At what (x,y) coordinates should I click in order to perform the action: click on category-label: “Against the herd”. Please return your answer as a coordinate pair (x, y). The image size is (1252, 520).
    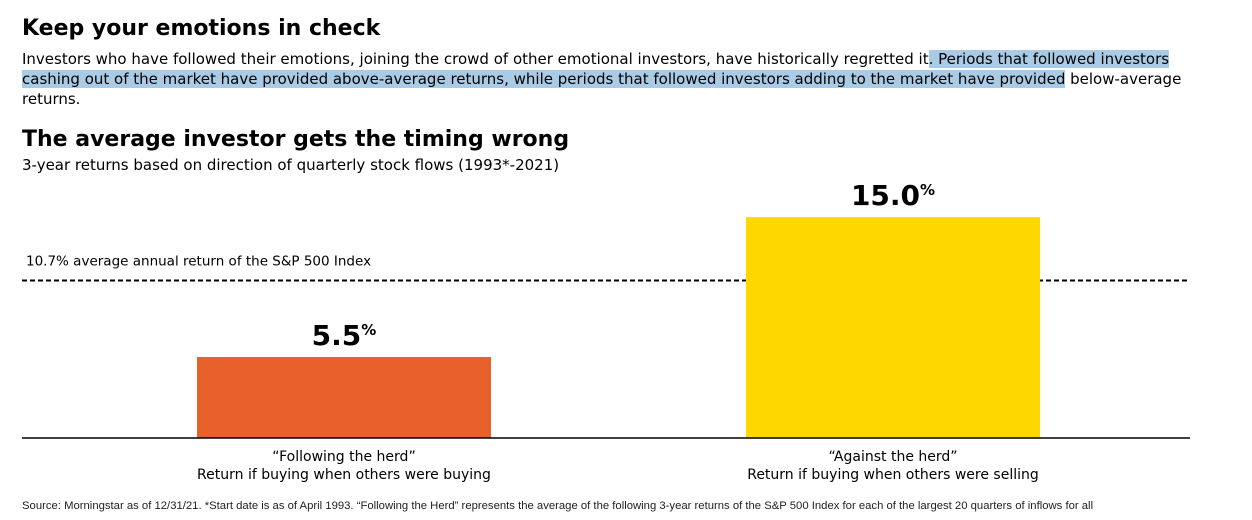
    Looking at the image, I should click on (892, 457).